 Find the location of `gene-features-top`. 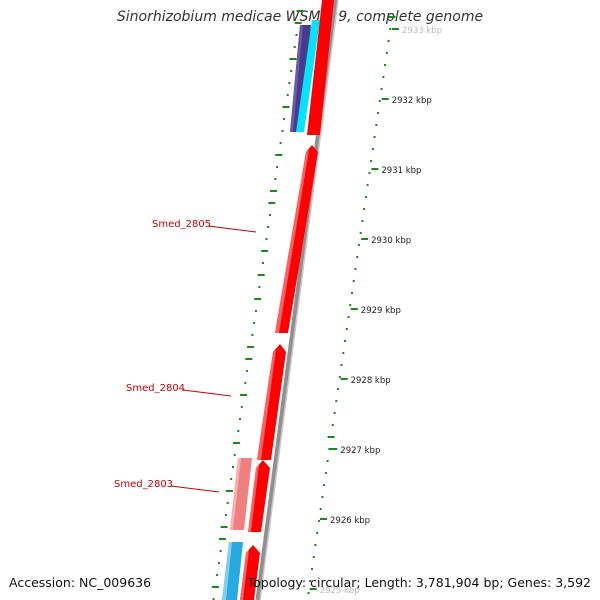

gene-features-top is located at coordinates (312, 67).